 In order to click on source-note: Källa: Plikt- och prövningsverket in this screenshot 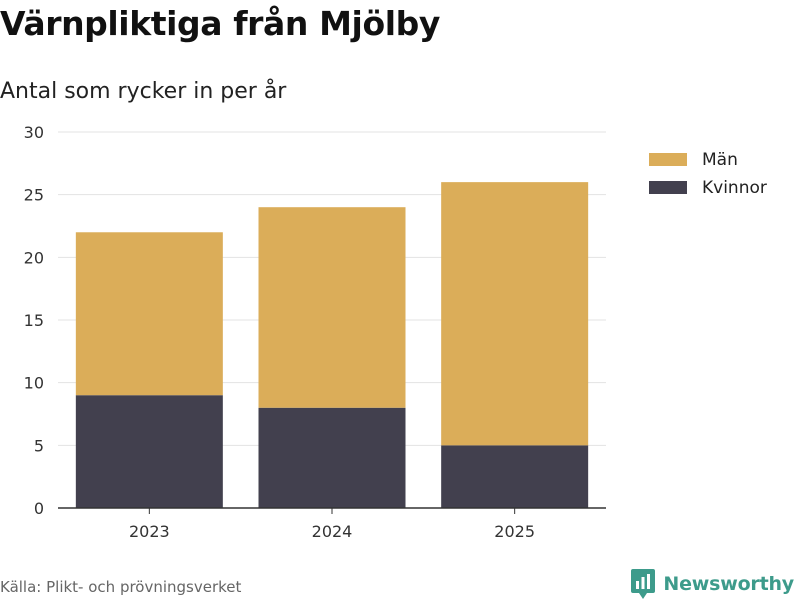, I will do `click(121, 587)`.